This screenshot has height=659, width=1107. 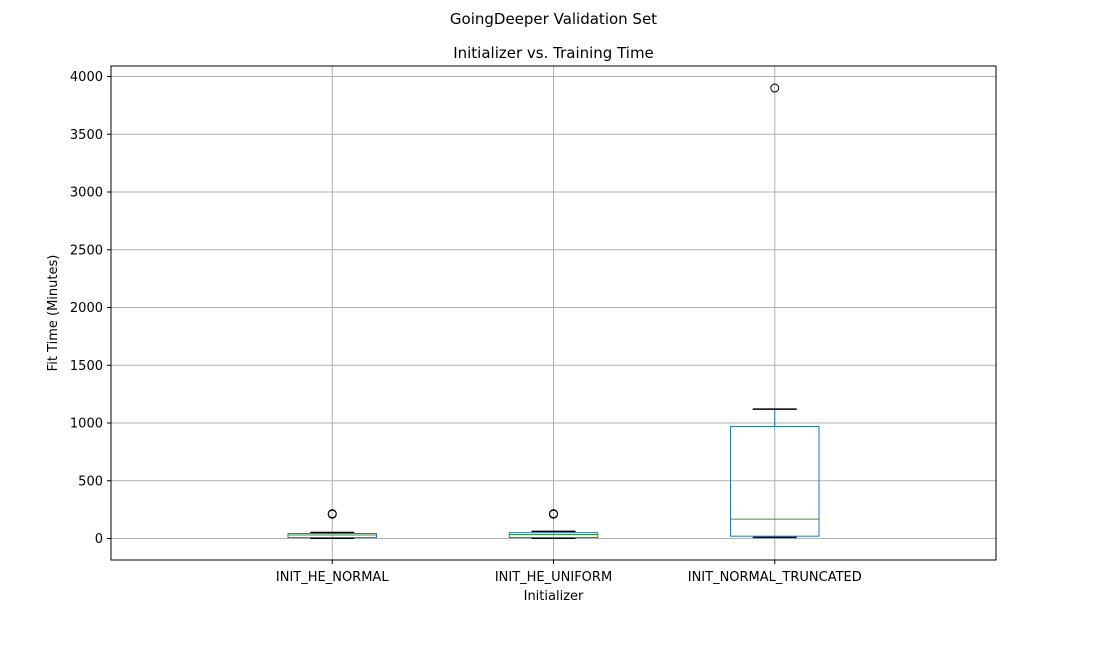 I want to click on y-tick-label: 0, so click(x=99, y=539).